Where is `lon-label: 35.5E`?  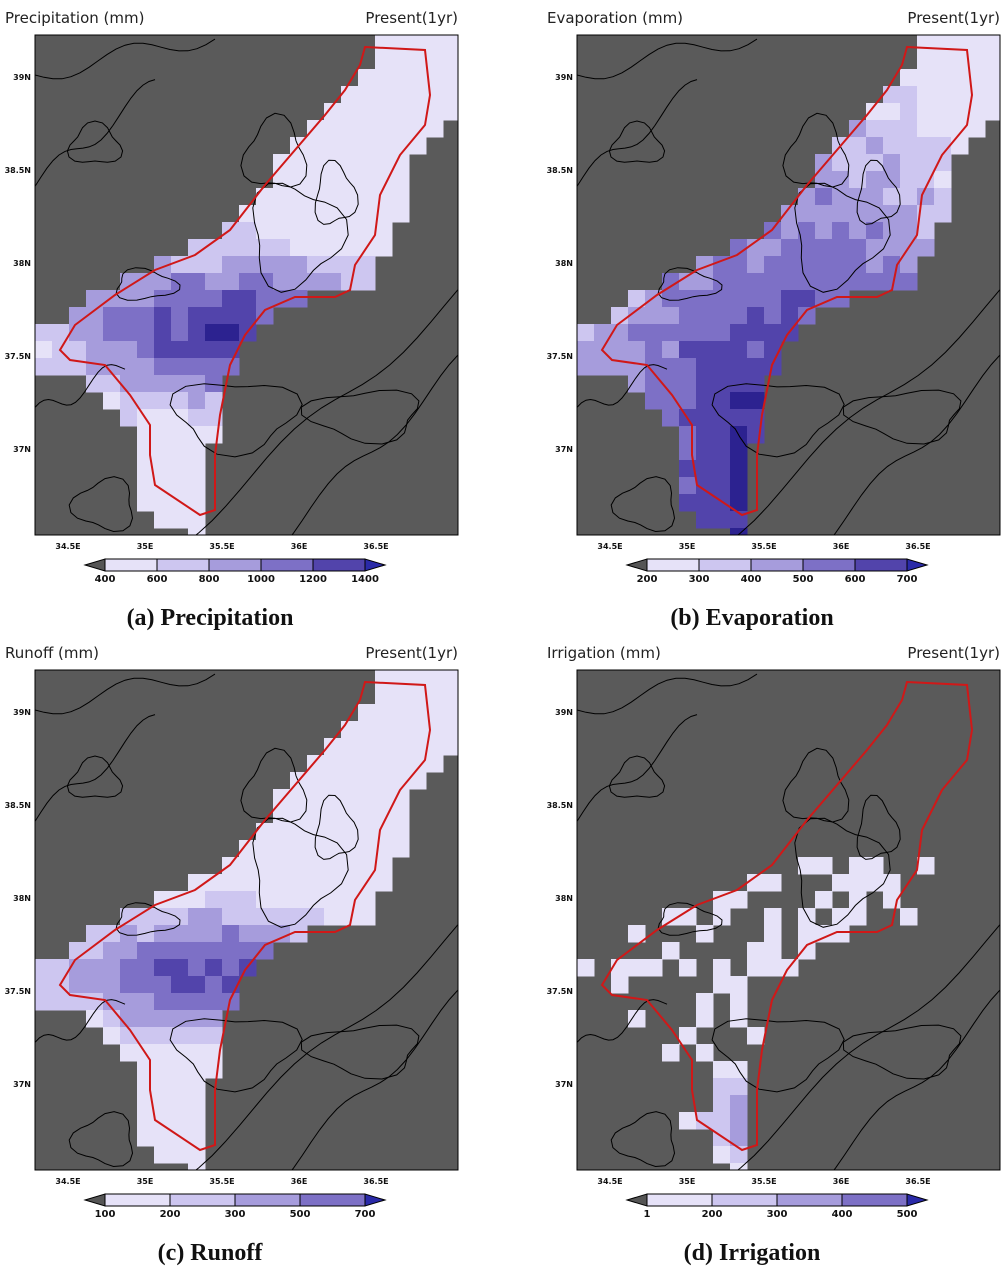
lon-label: 35.5E is located at coordinates (221, 1181).